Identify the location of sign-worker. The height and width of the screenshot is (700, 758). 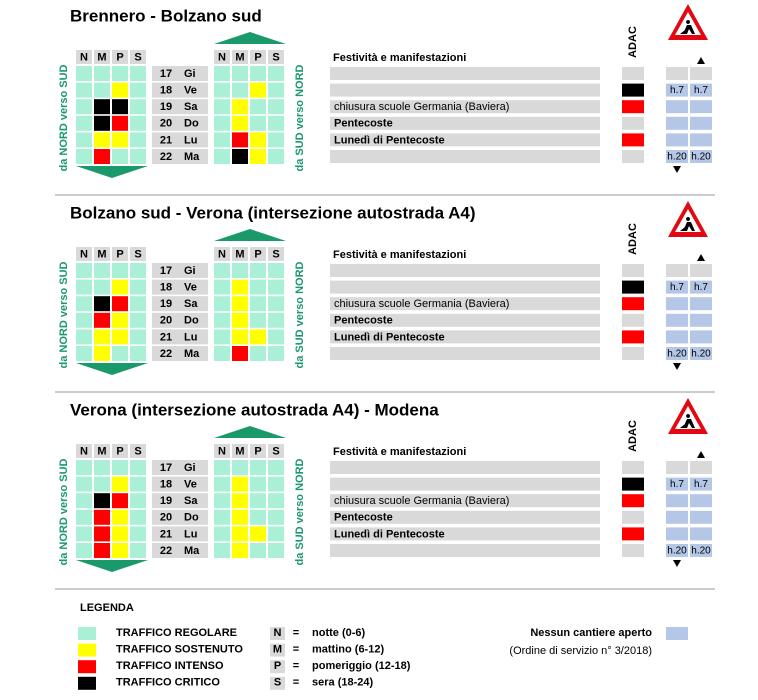
(687, 224).